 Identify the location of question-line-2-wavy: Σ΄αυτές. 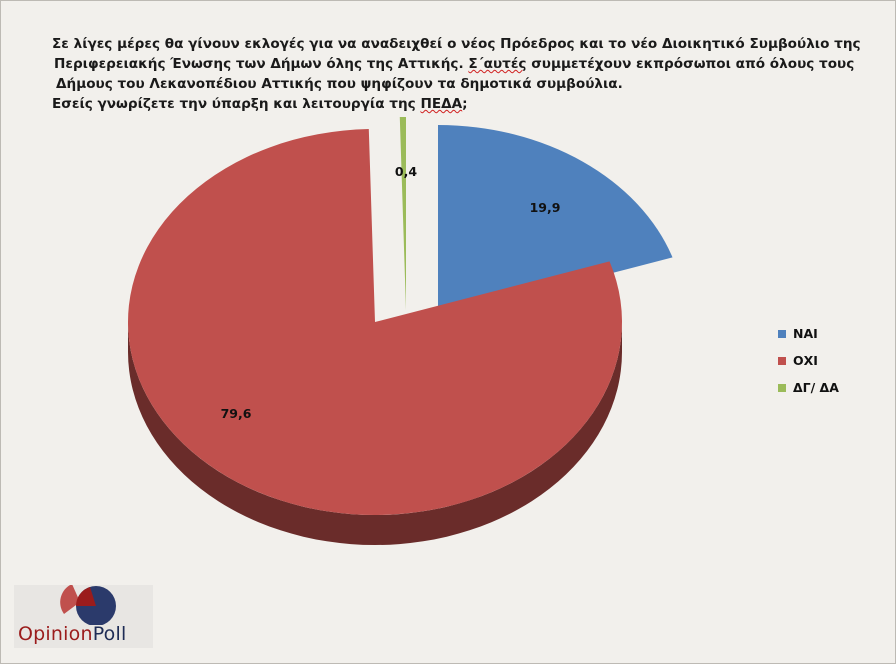
(497, 64).